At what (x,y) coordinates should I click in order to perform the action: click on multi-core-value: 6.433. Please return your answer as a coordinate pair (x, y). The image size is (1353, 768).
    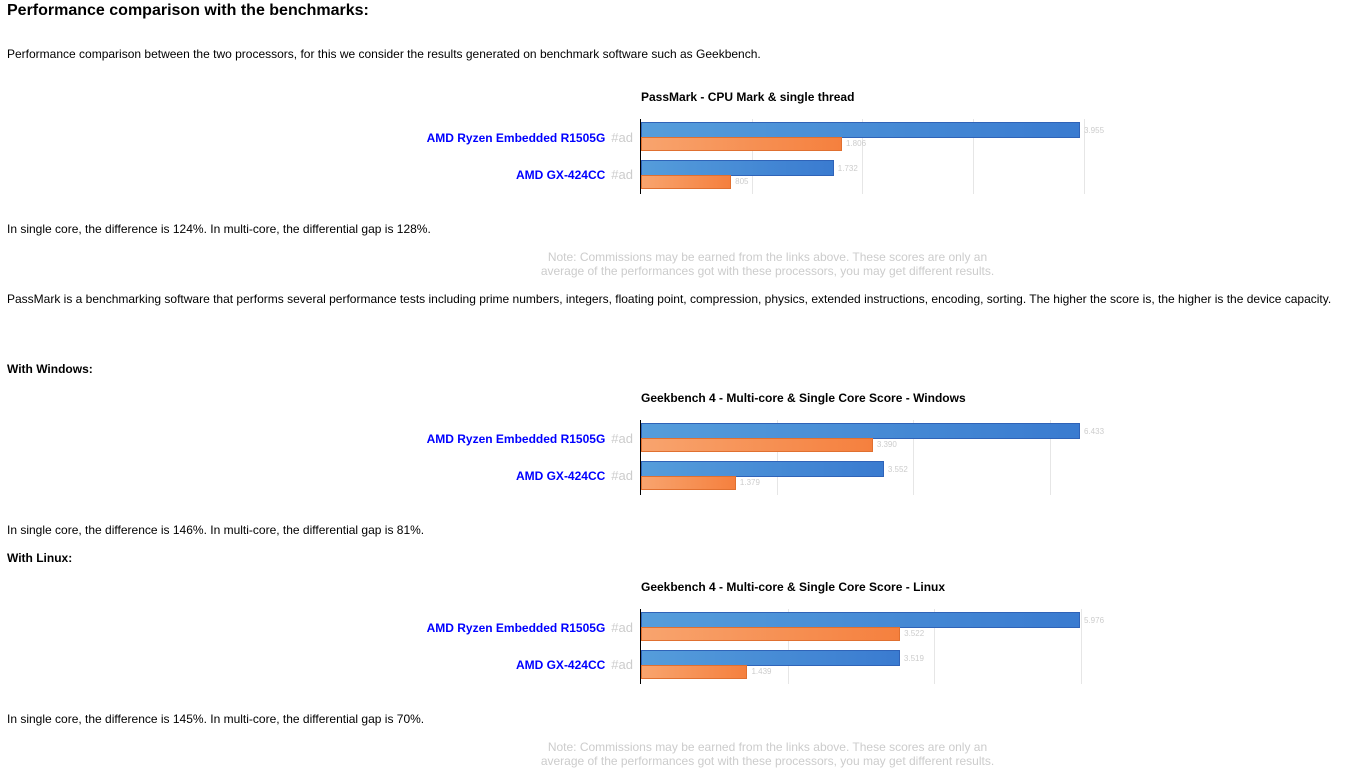
    Looking at the image, I should click on (1094, 431).